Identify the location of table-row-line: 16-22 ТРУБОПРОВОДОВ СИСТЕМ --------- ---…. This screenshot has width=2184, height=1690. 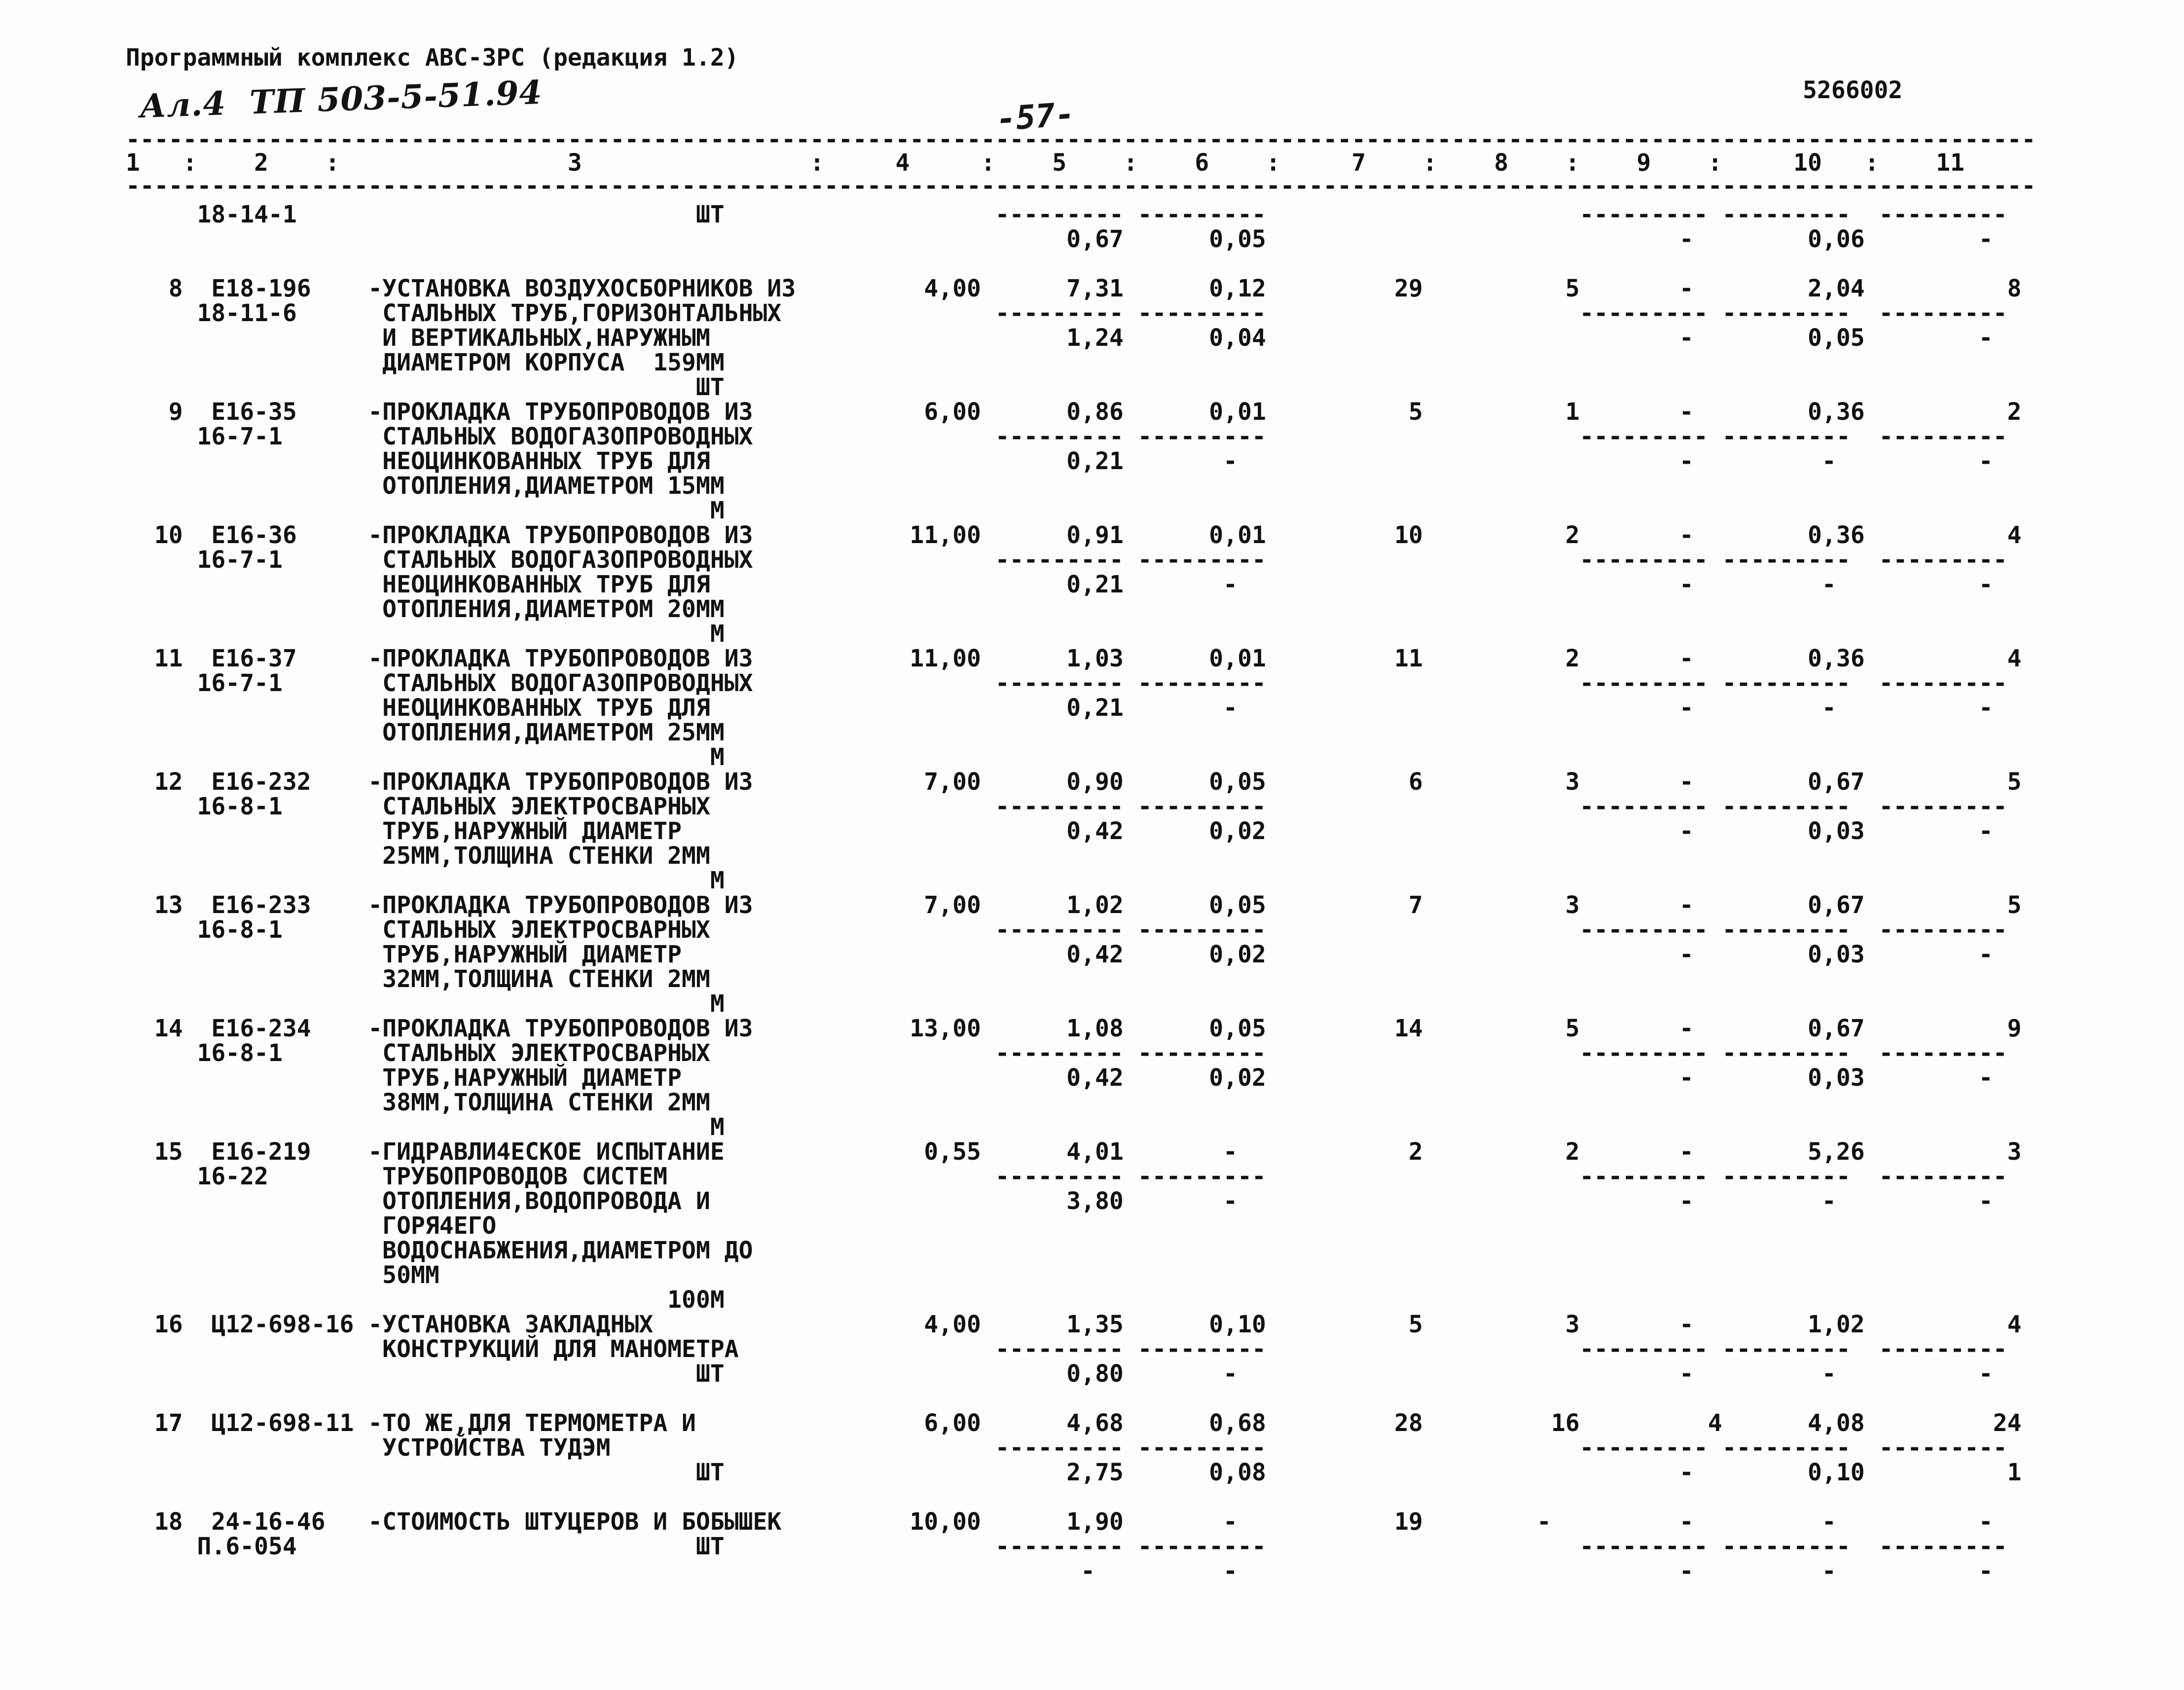
(1088, 1177).